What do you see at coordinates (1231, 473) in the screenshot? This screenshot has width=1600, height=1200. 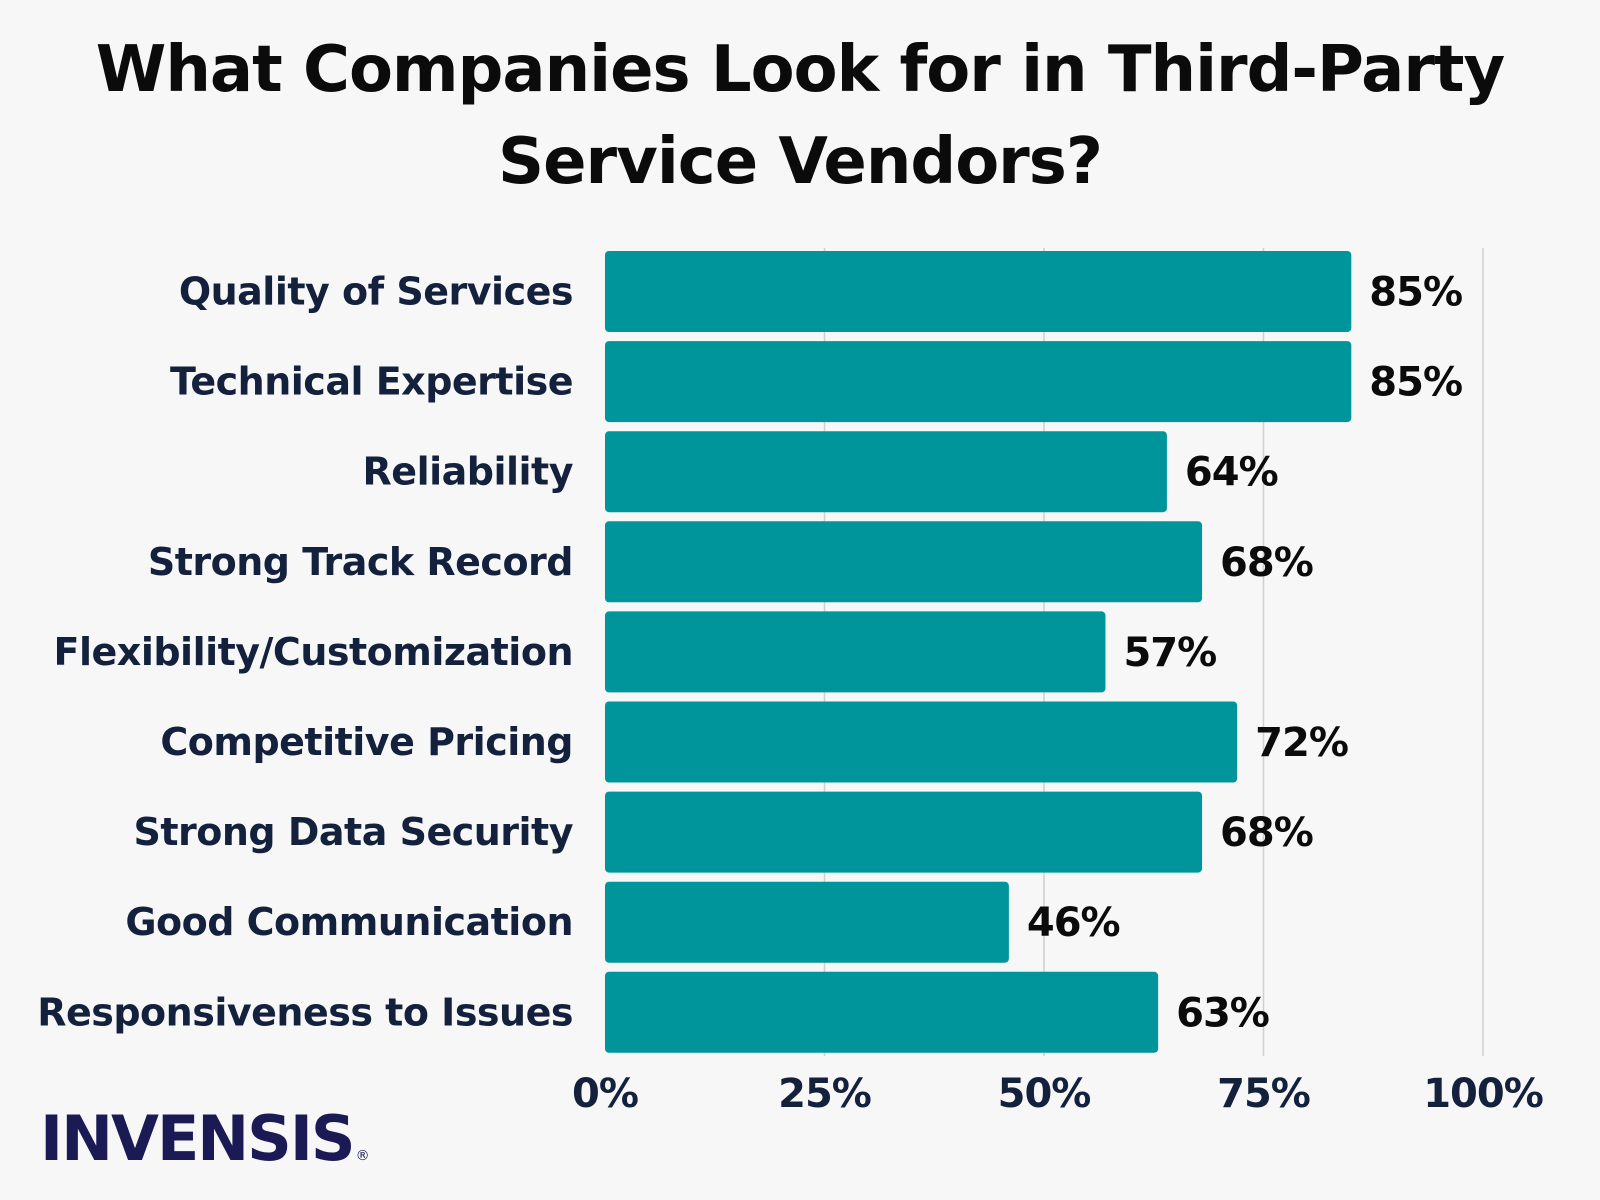 I see `value-label-3: 64%` at bounding box center [1231, 473].